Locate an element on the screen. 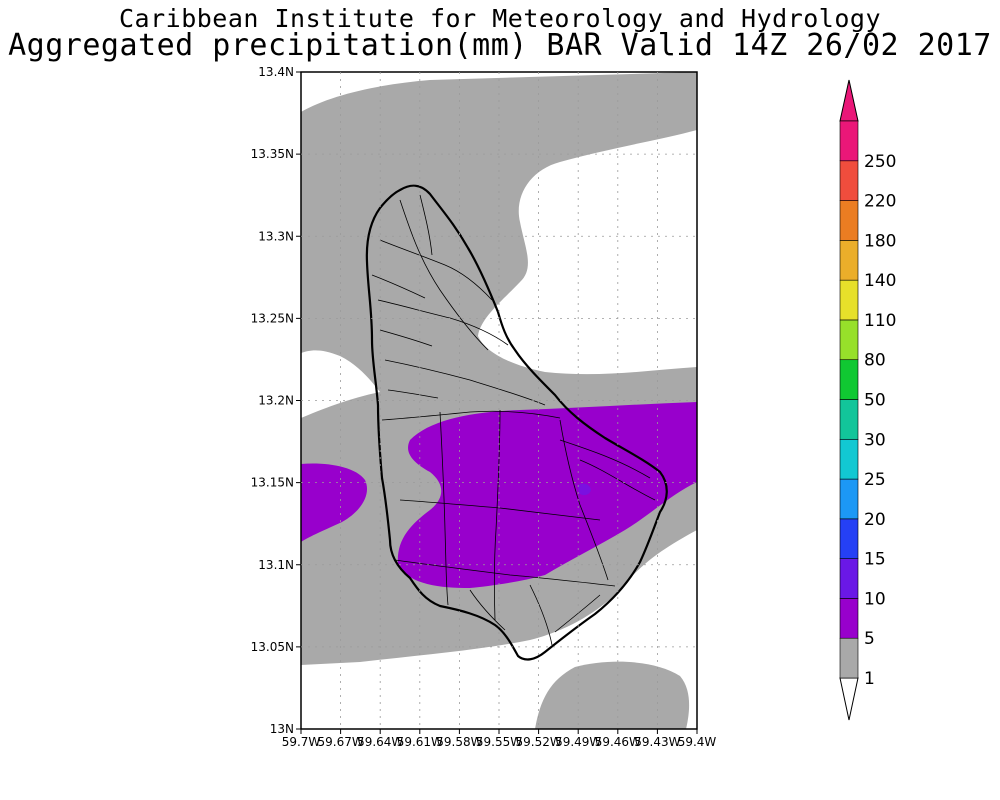  colorbar-level-label: 15 is located at coordinates (875, 560).